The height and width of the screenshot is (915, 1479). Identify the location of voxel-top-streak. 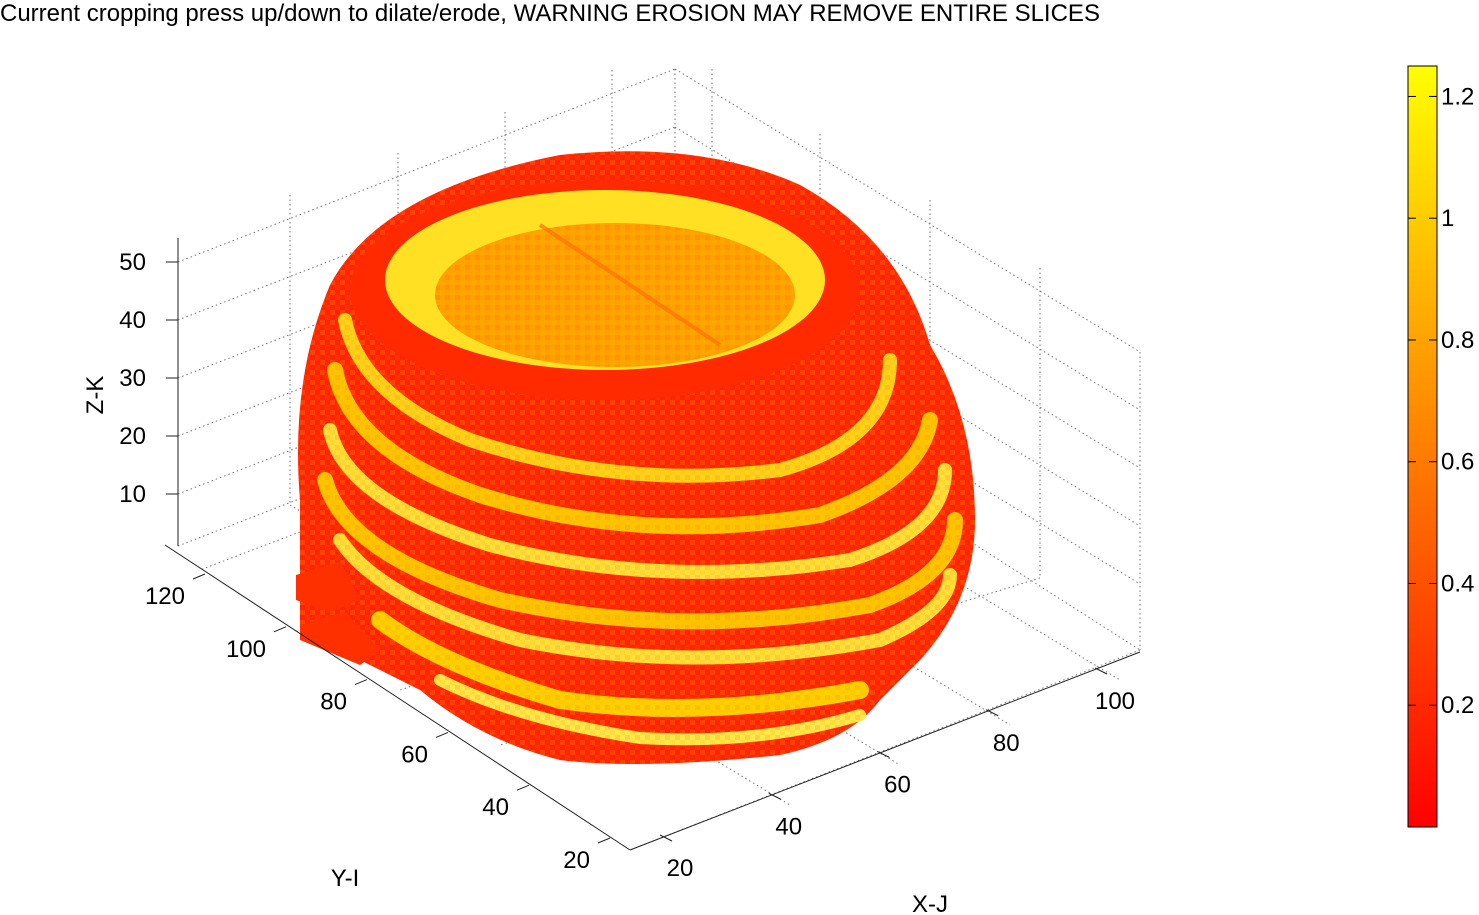
(630, 285).